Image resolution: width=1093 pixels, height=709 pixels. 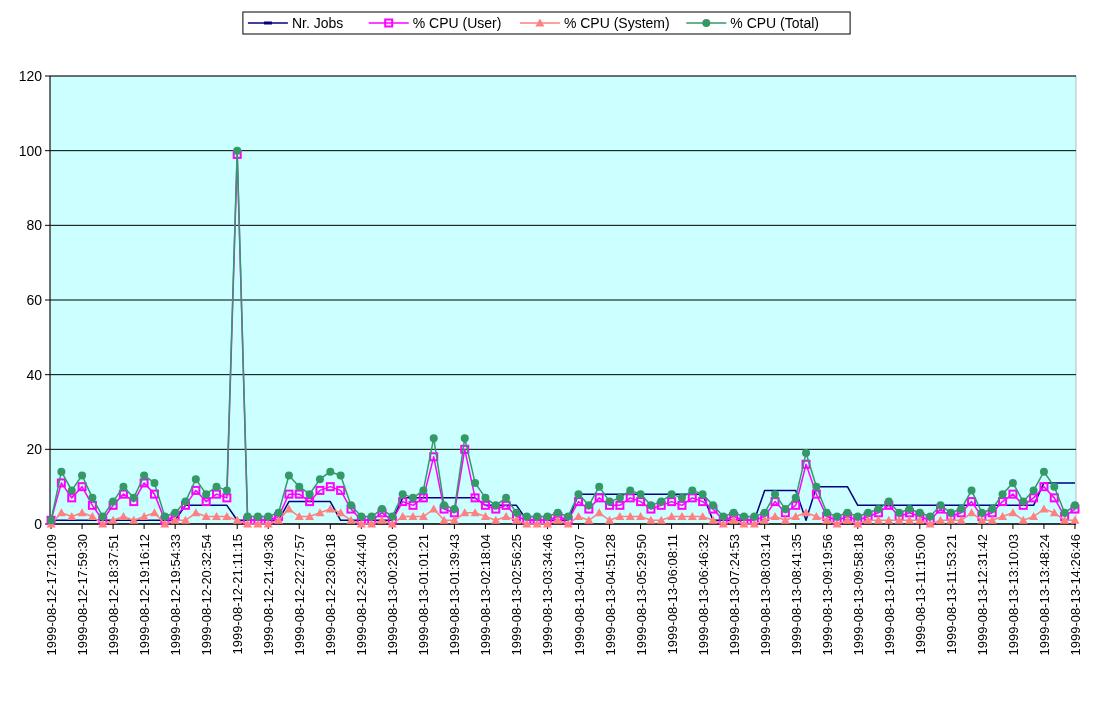 What do you see at coordinates (951, 594) in the screenshot?
I see `x-tick-label: 1999-08-13-11:53:21` at bounding box center [951, 594].